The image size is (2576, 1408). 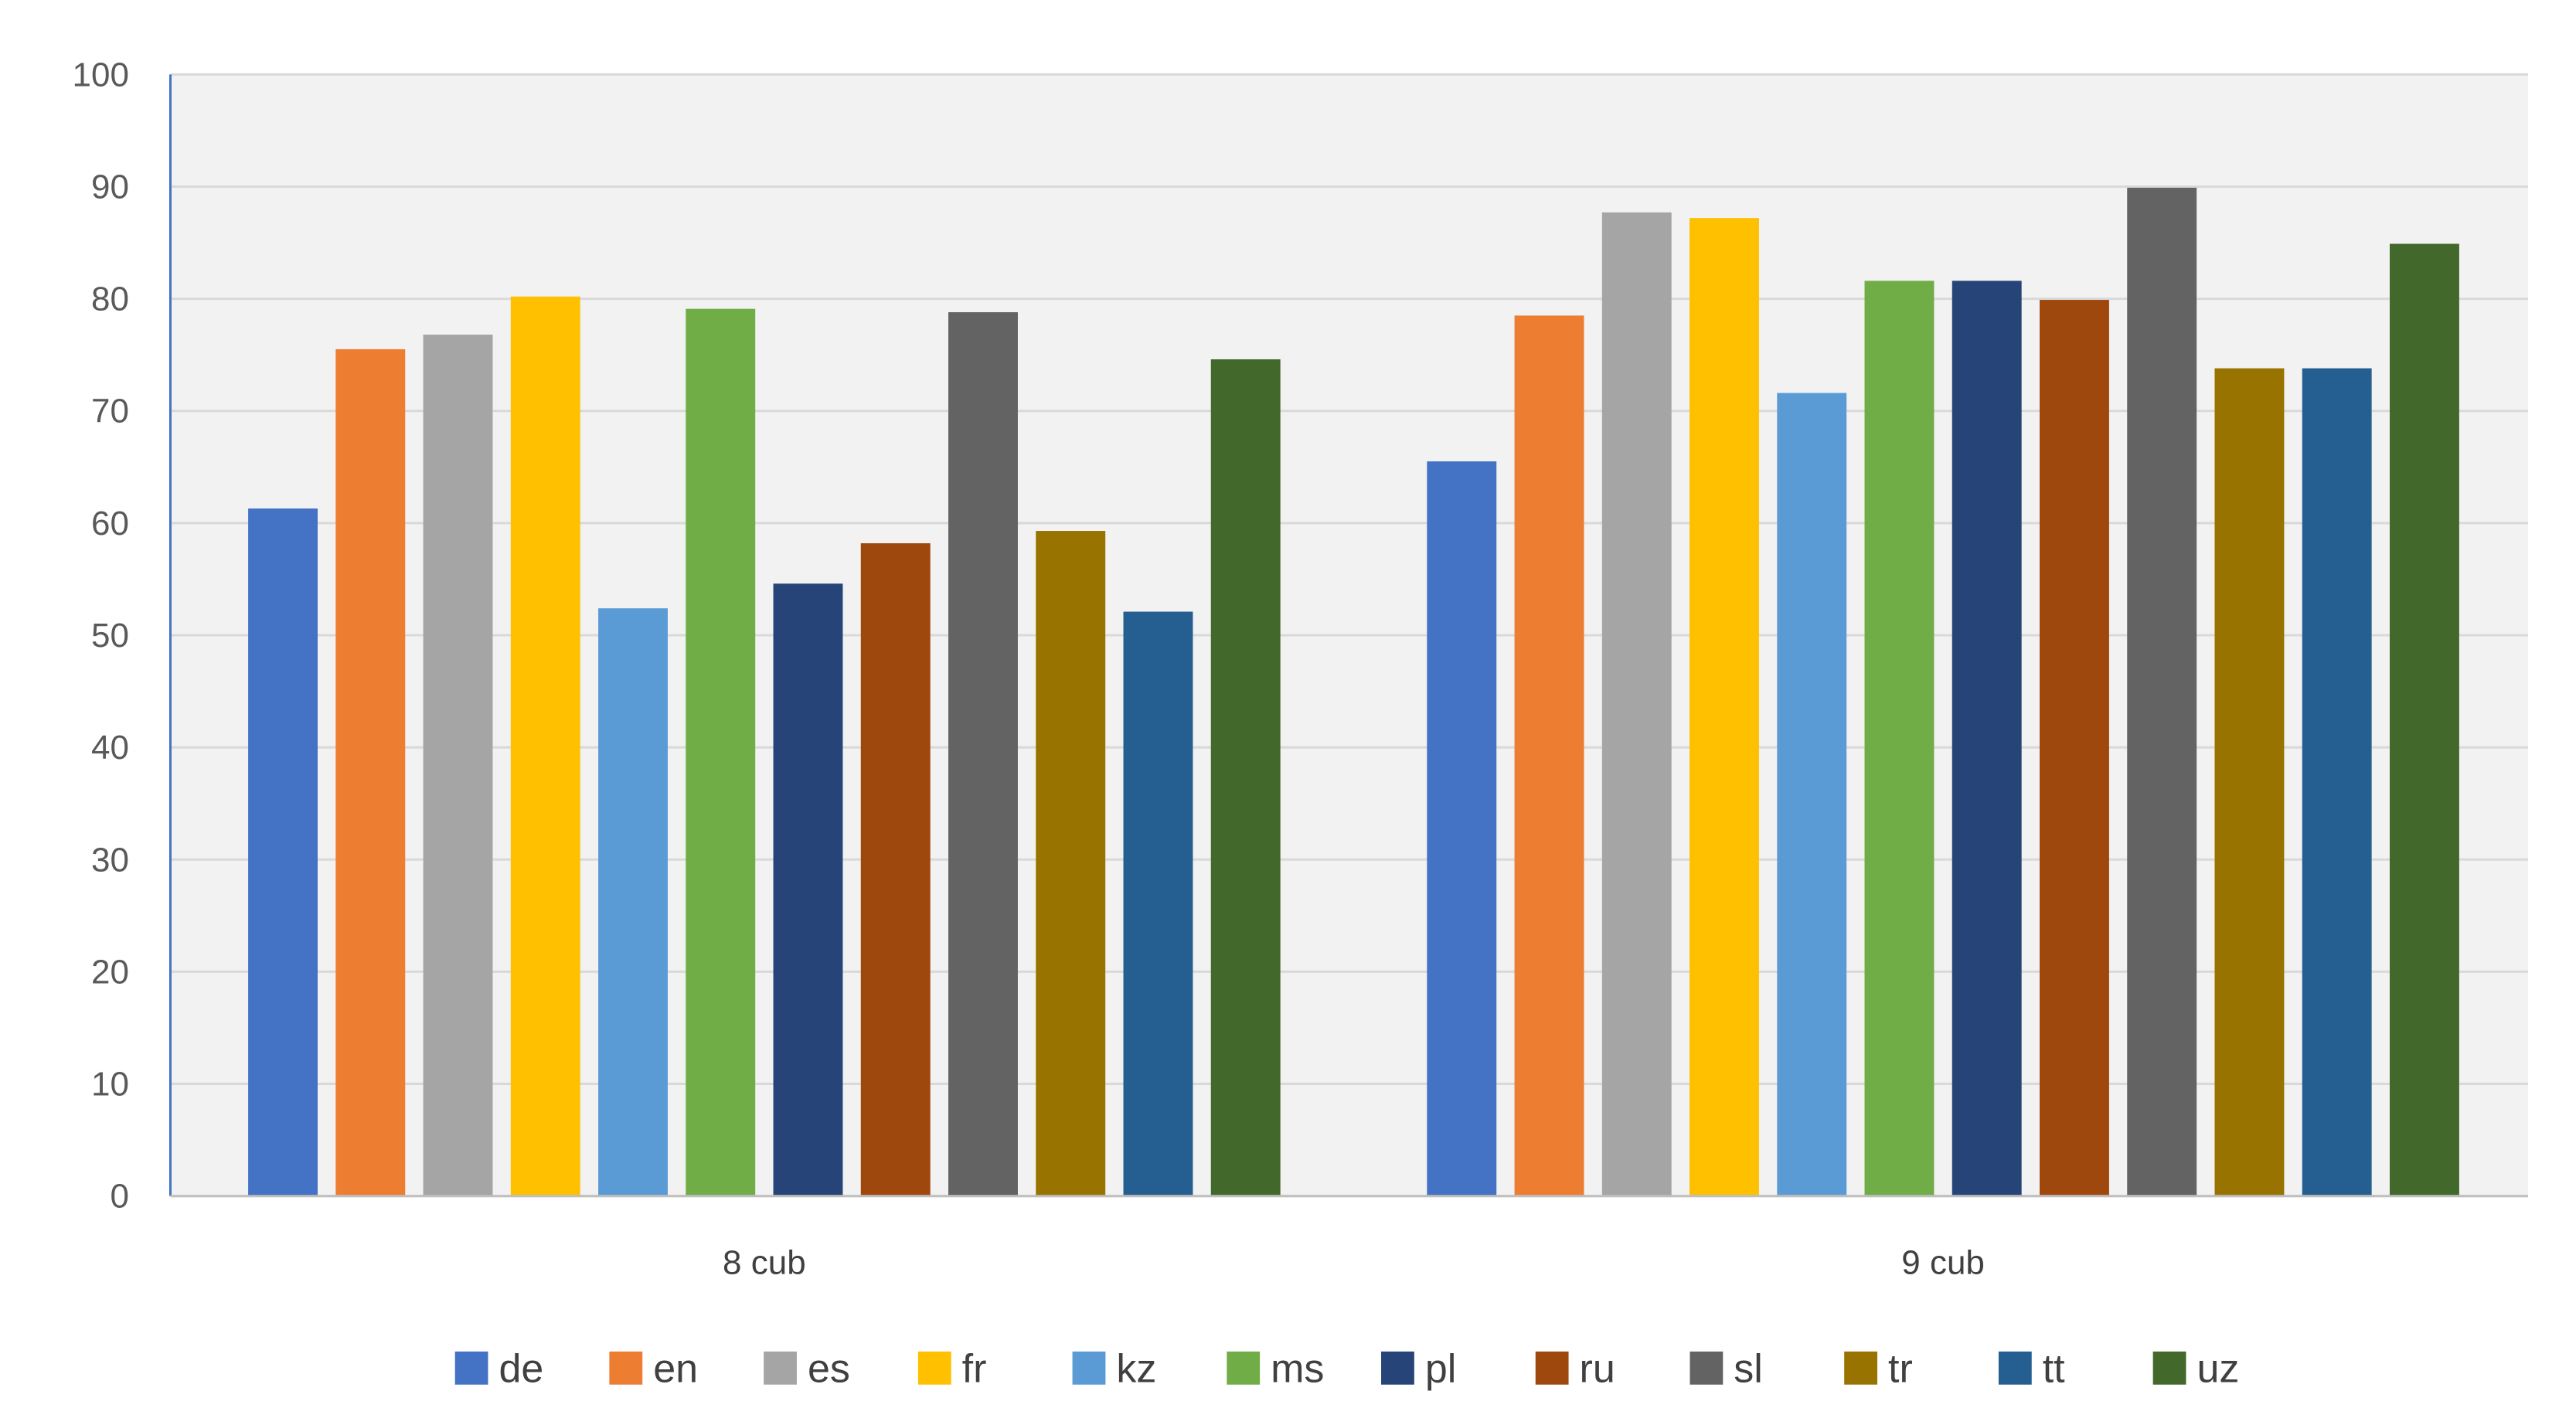 What do you see at coordinates (626, 1368) in the screenshot?
I see `legend-swatch-en` at bounding box center [626, 1368].